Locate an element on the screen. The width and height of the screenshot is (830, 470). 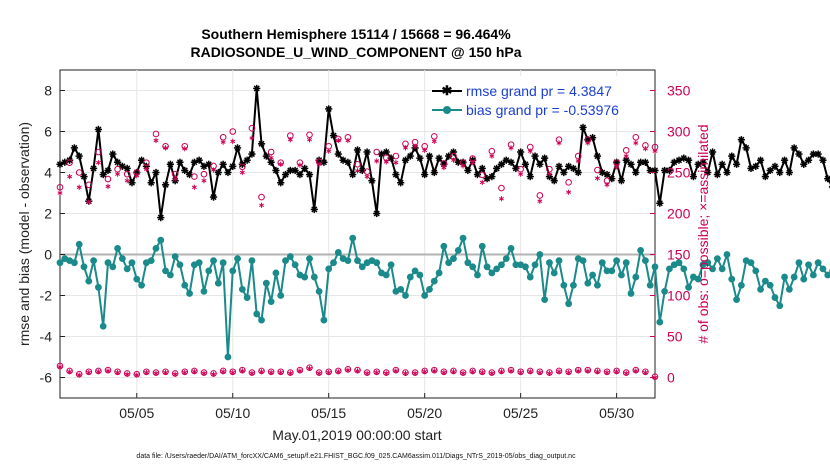
y-tick-label: 6 is located at coordinates (48, 132).